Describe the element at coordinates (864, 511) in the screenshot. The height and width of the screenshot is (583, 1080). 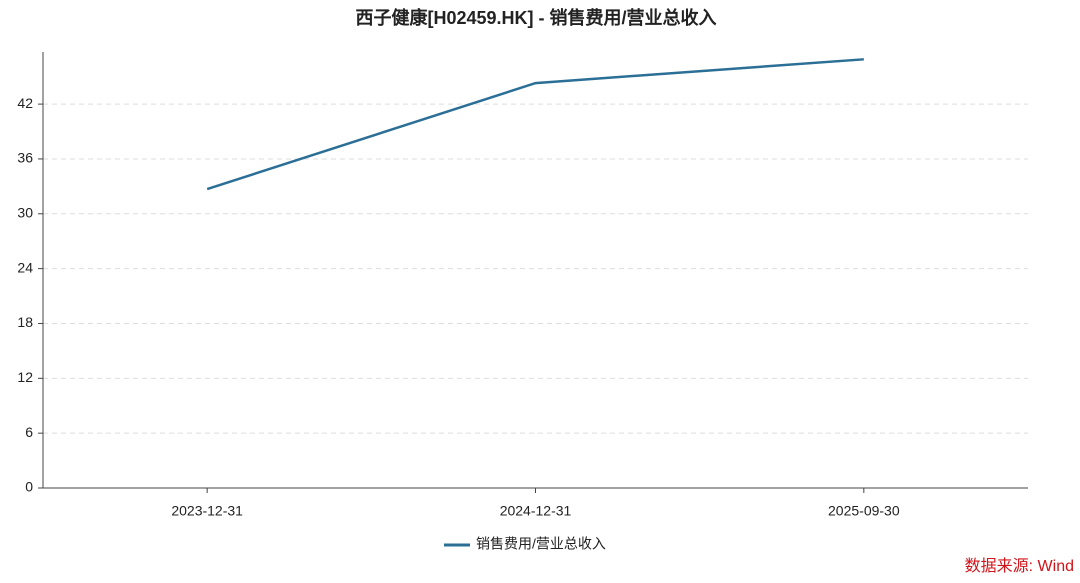
I see `x-tick-label: 2025-09-30` at that location.